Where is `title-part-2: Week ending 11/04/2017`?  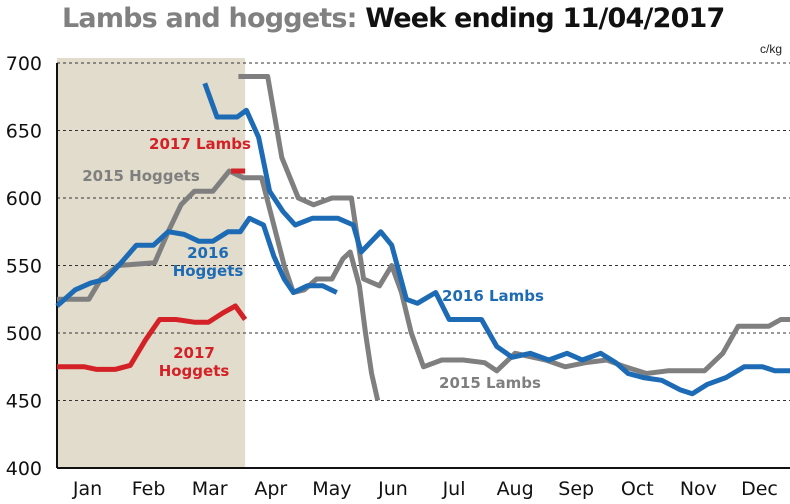 title-part-2: Week ending 11/04/2017 is located at coordinates (545, 18).